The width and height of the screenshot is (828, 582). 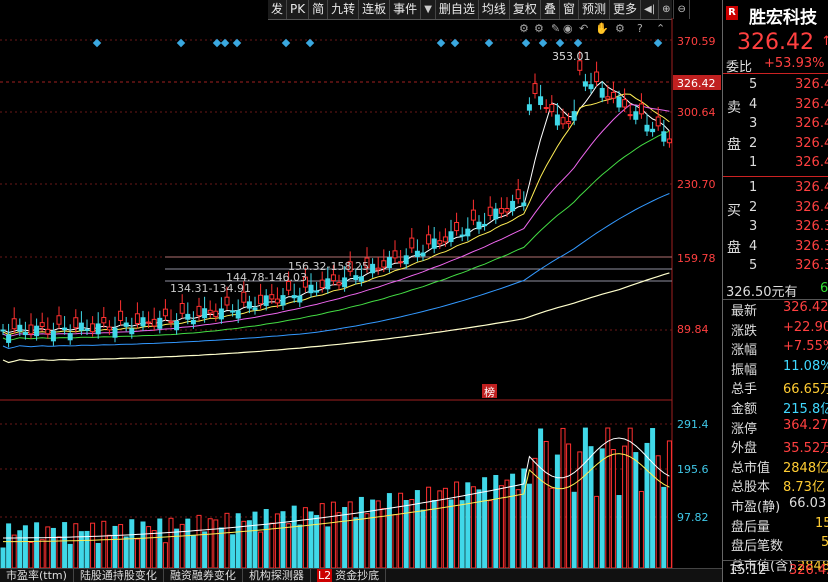 I want to click on volume-axis-label-3: 97.82, so click(x=693, y=517).